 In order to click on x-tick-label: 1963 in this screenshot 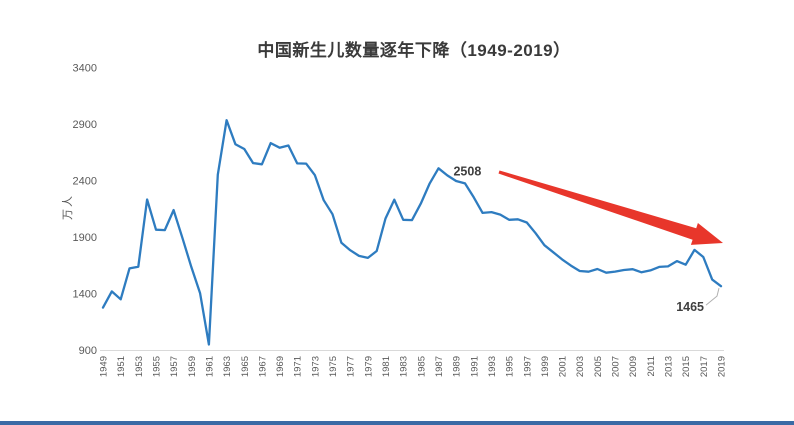, I will do `click(227, 366)`.